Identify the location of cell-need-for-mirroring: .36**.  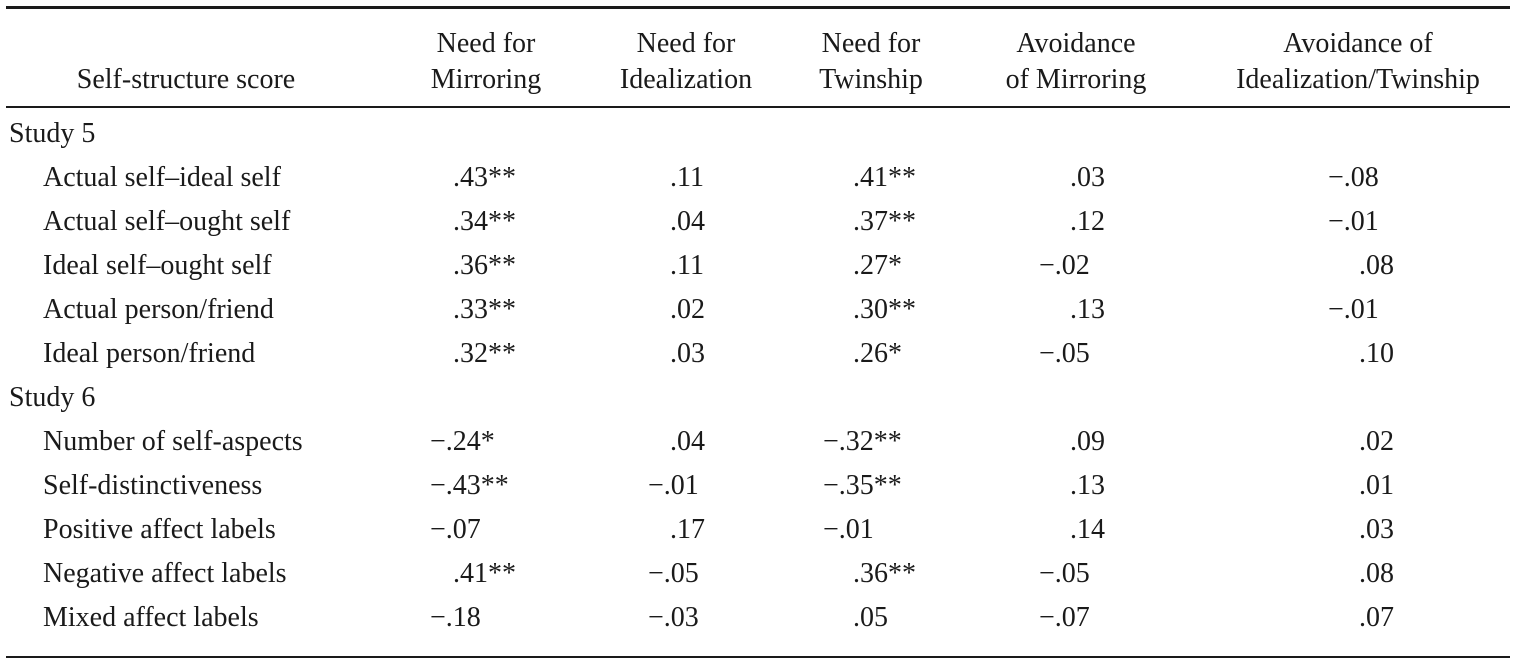
(484, 265).